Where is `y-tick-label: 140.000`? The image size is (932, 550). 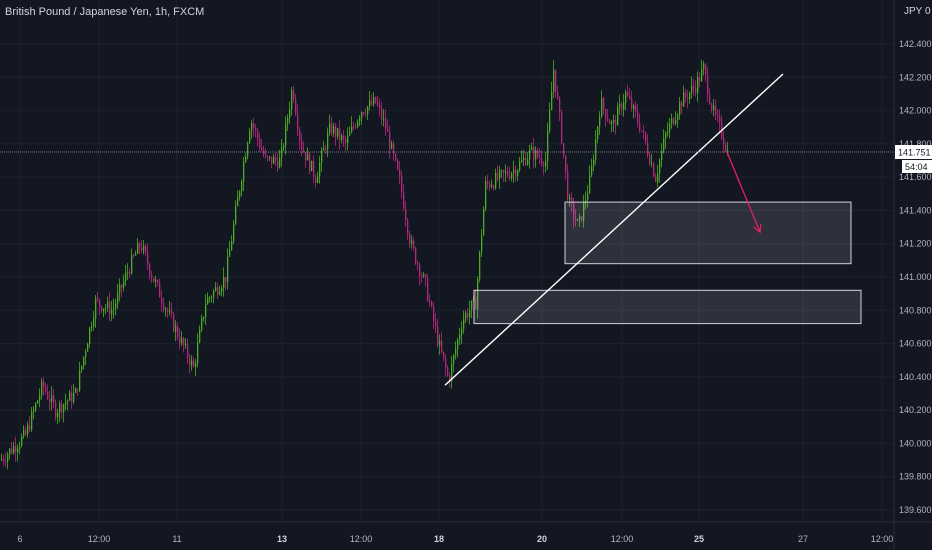
y-tick-label: 140.000 is located at coordinates (915, 443).